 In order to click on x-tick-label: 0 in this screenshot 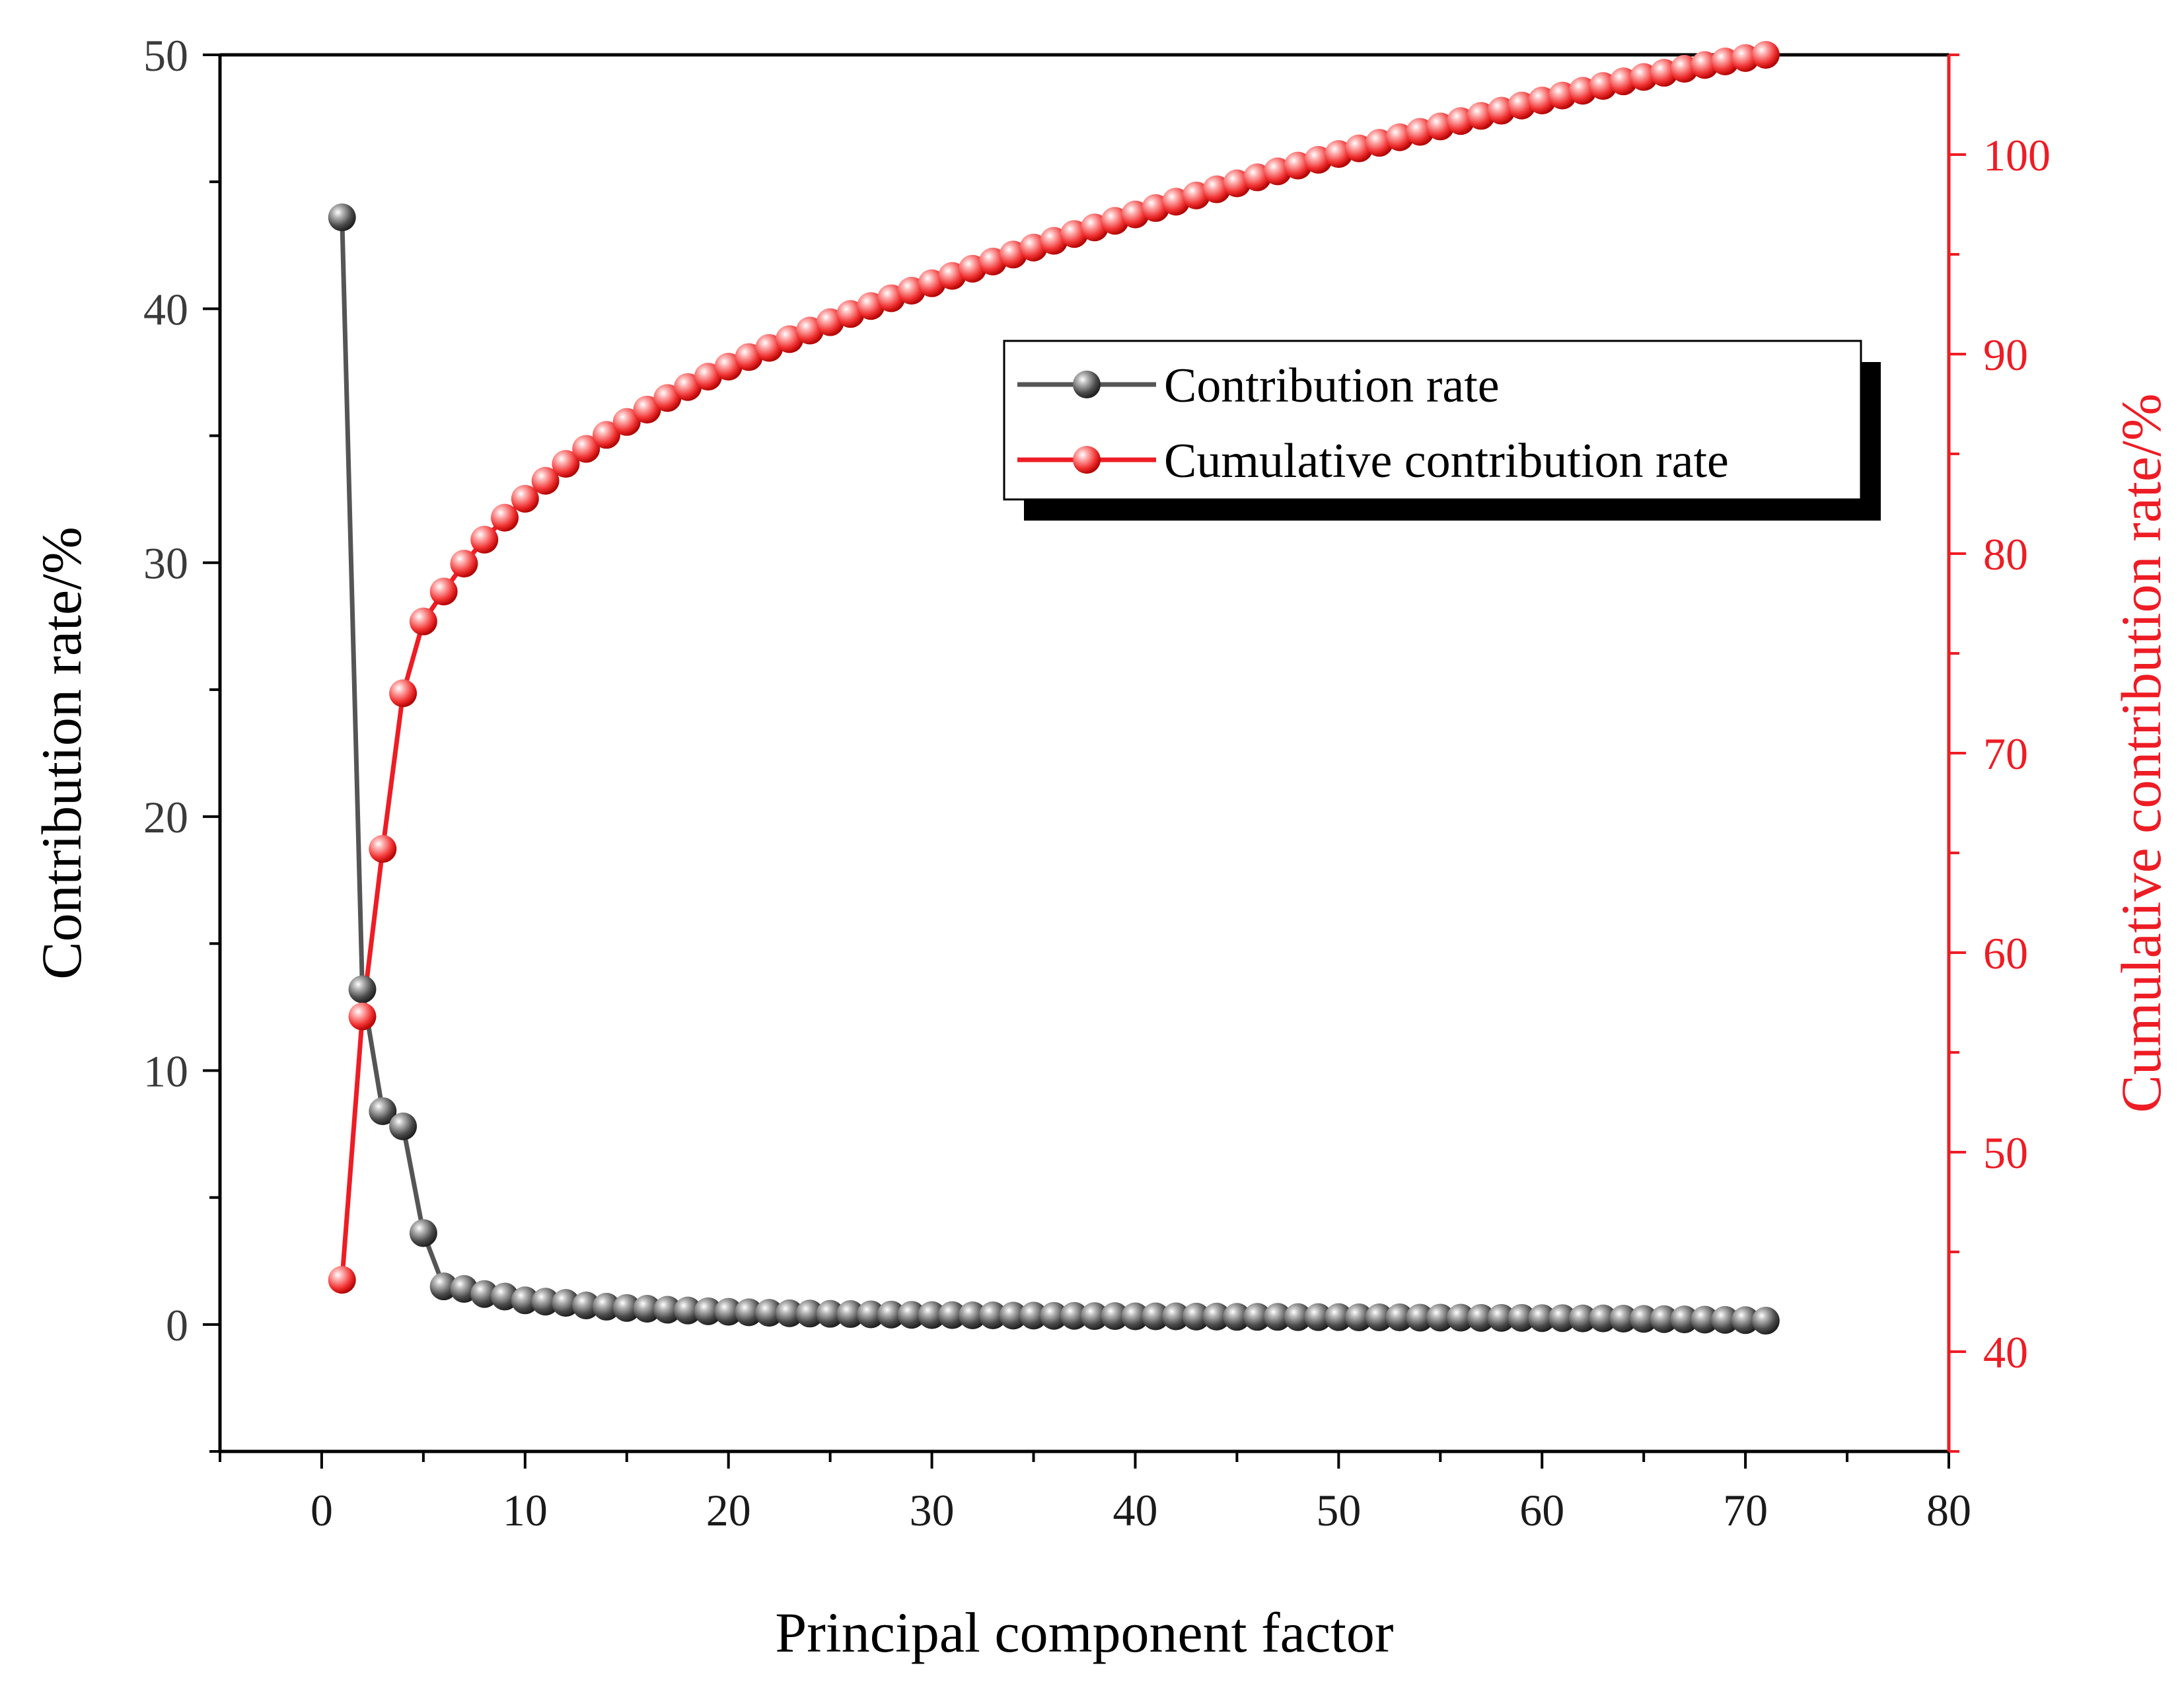, I will do `click(321, 1510)`.